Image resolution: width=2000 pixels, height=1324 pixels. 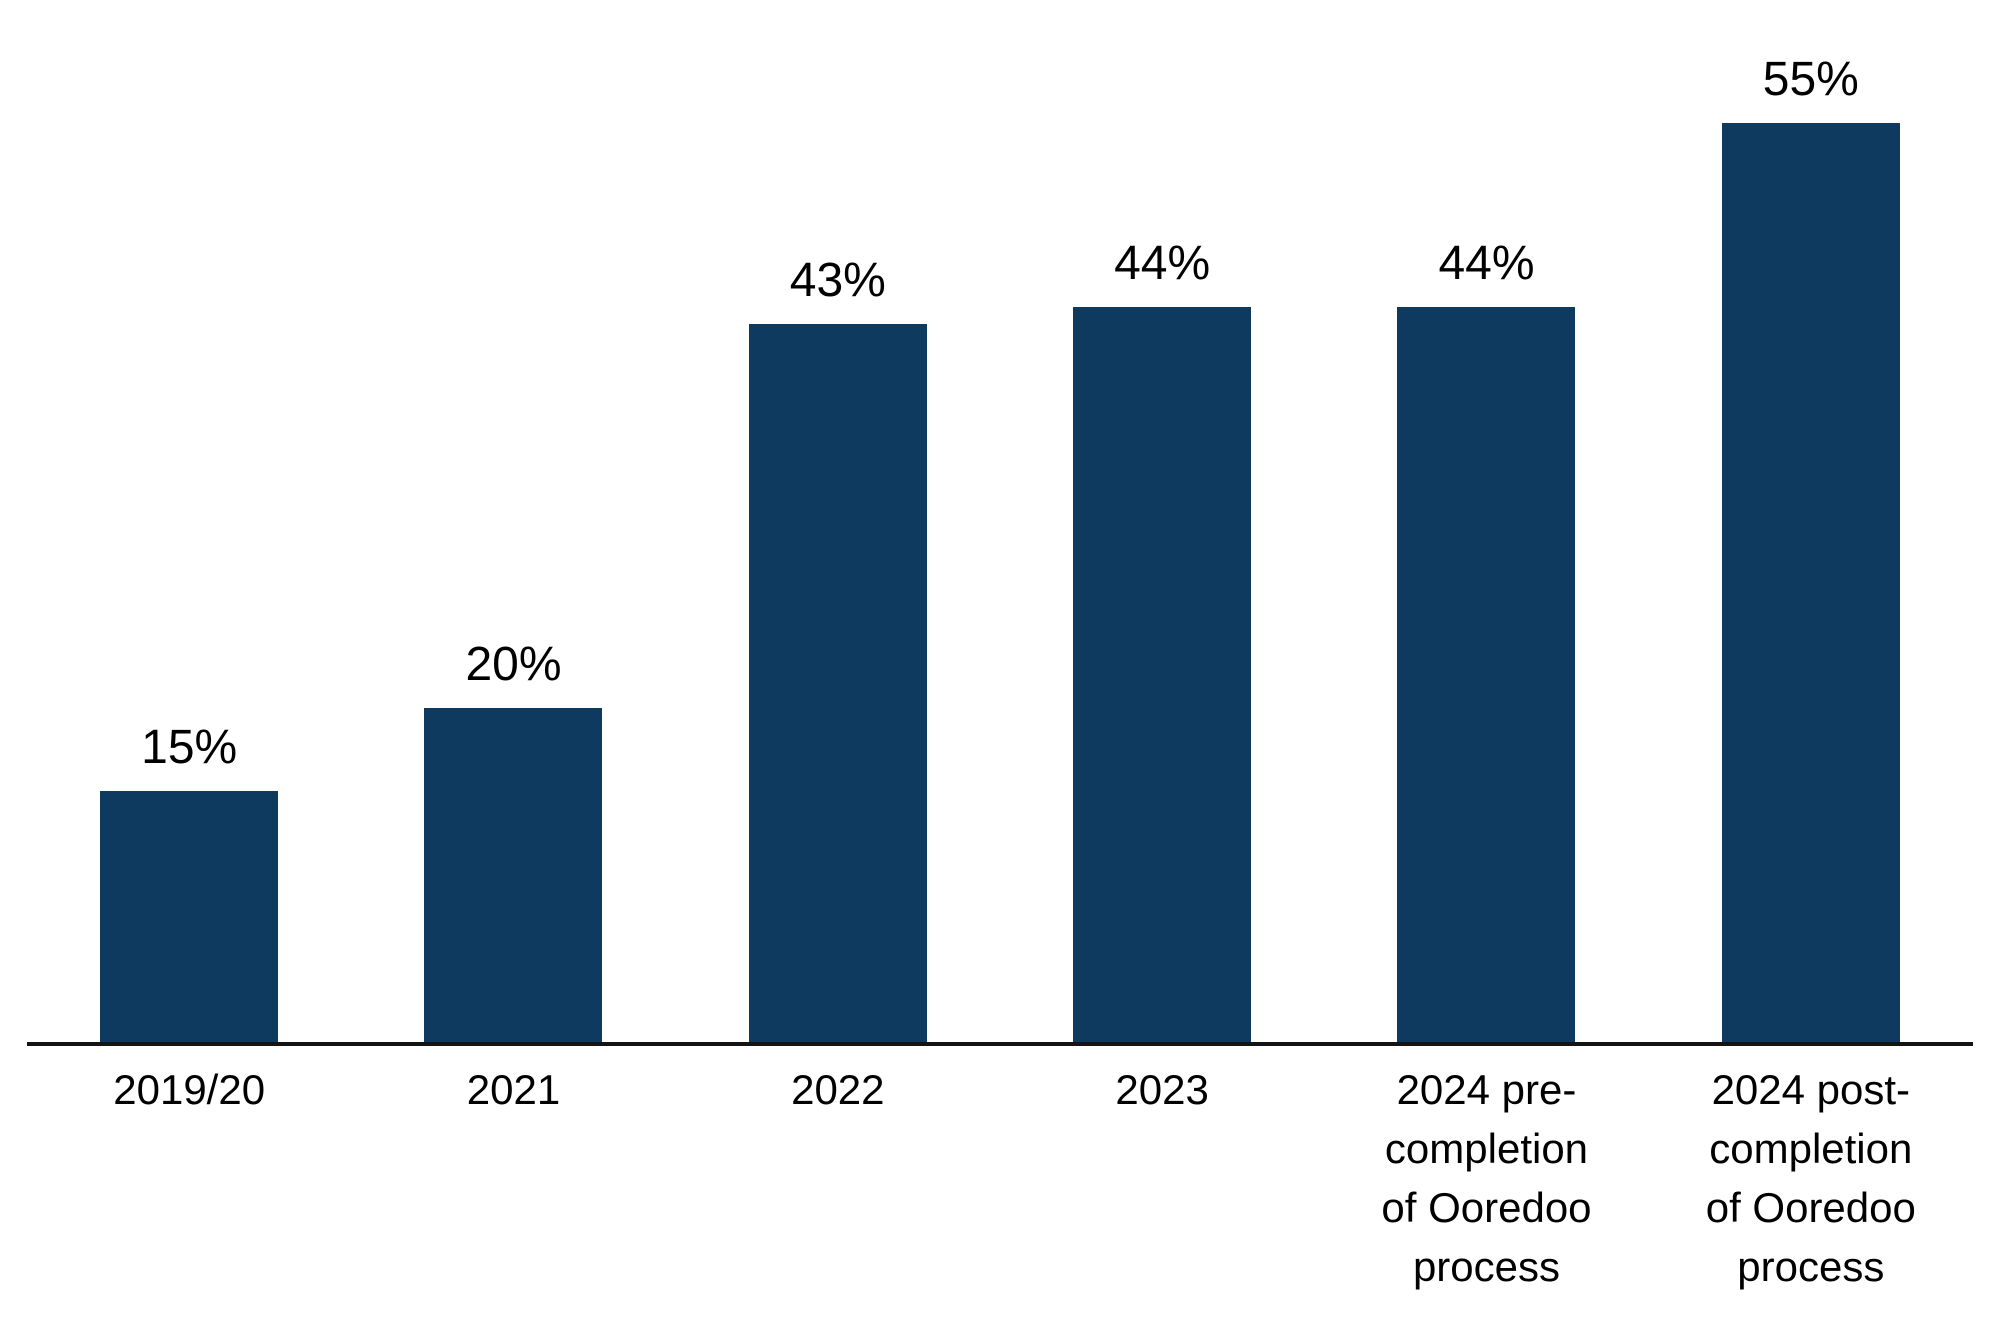 I want to click on bar-slot: 20%, so click(x=513, y=541).